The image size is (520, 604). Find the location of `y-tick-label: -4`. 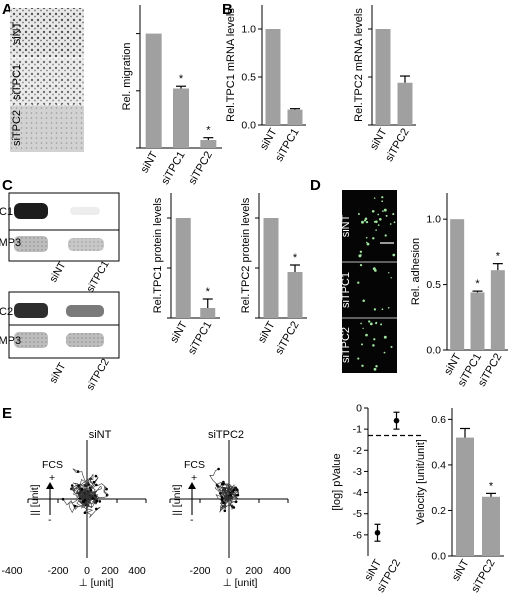

y-tick-label: -4 is located at coordinates (357, 493).